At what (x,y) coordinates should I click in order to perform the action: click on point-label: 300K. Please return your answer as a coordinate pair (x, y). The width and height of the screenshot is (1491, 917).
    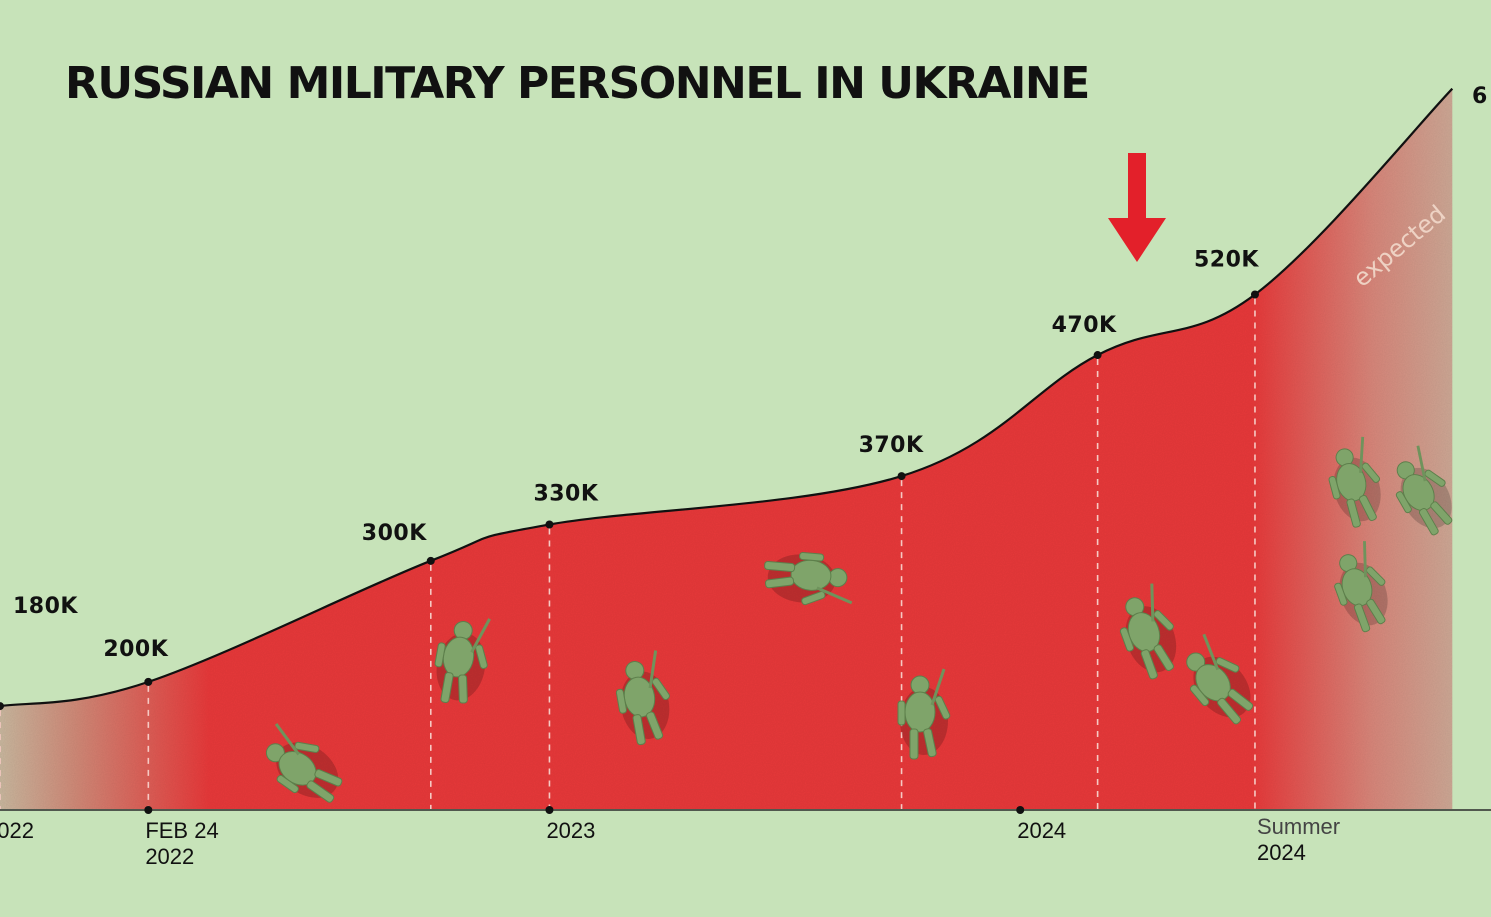
    Looking at the image, I should click on (394, 533).